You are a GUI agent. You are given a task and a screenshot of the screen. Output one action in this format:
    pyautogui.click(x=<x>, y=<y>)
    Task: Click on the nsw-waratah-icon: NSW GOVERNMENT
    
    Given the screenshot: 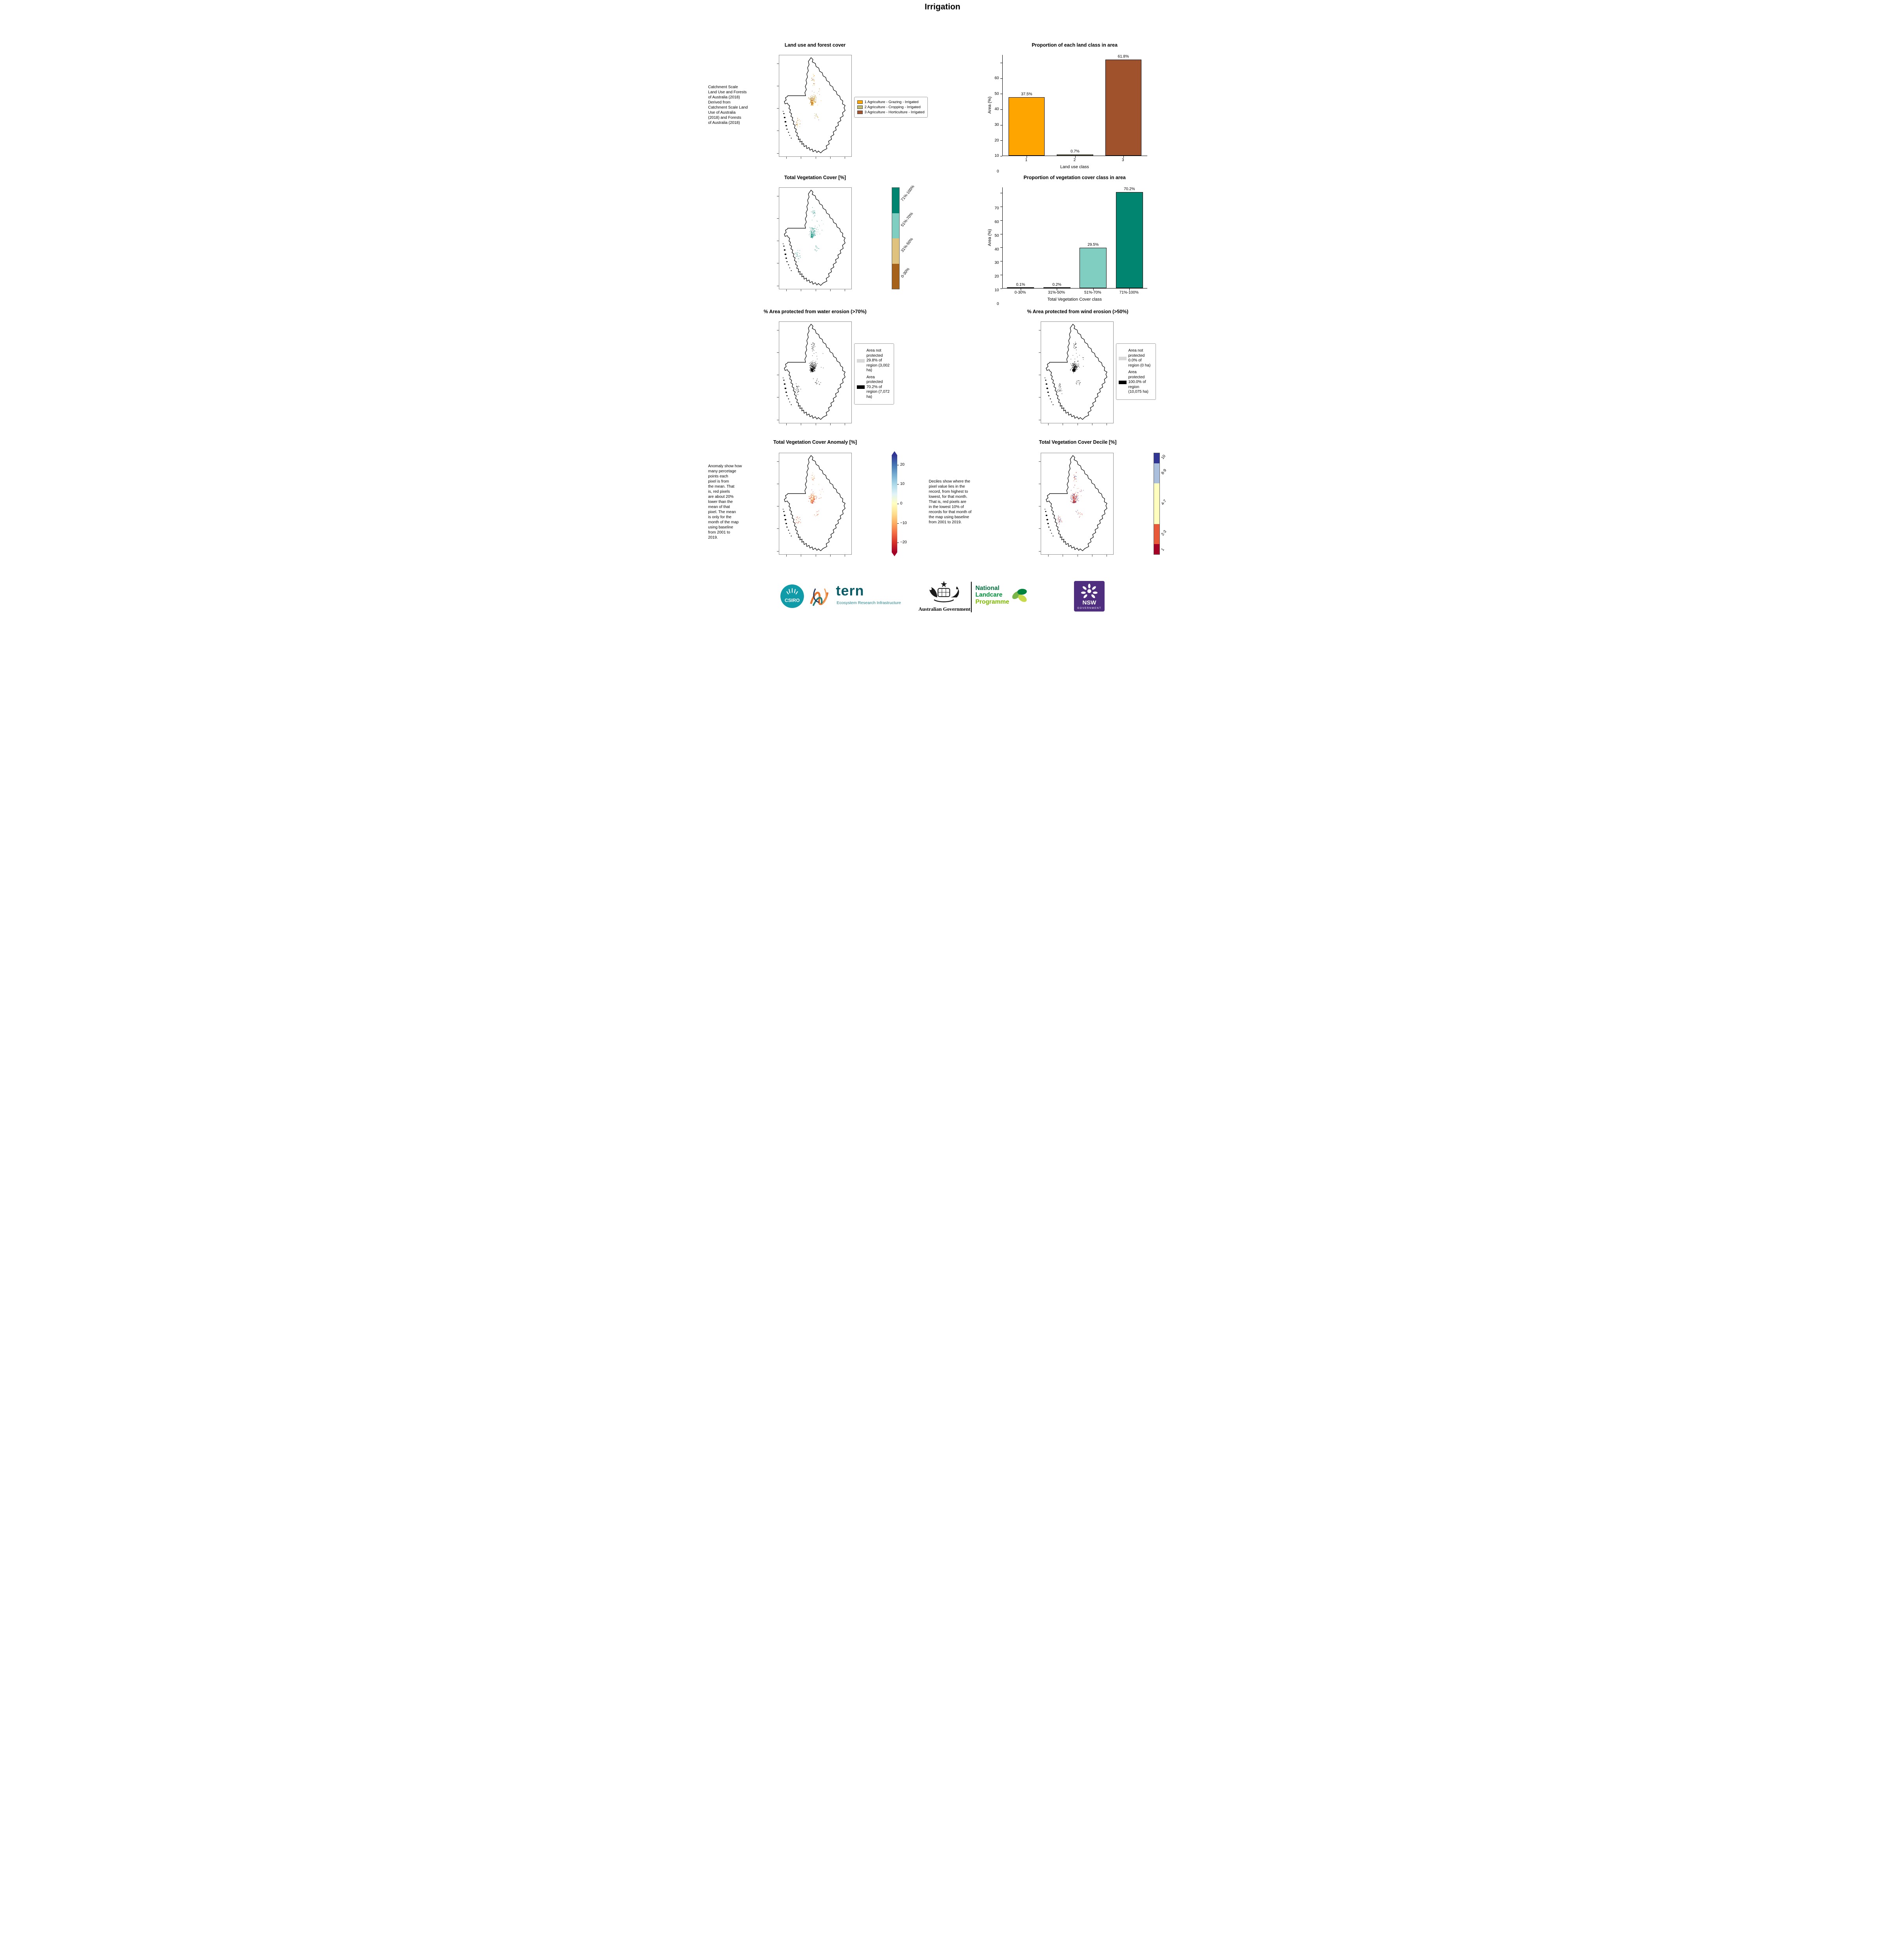 What is the action you would take?
    pyautogui.click(x=1089, y=597)
    